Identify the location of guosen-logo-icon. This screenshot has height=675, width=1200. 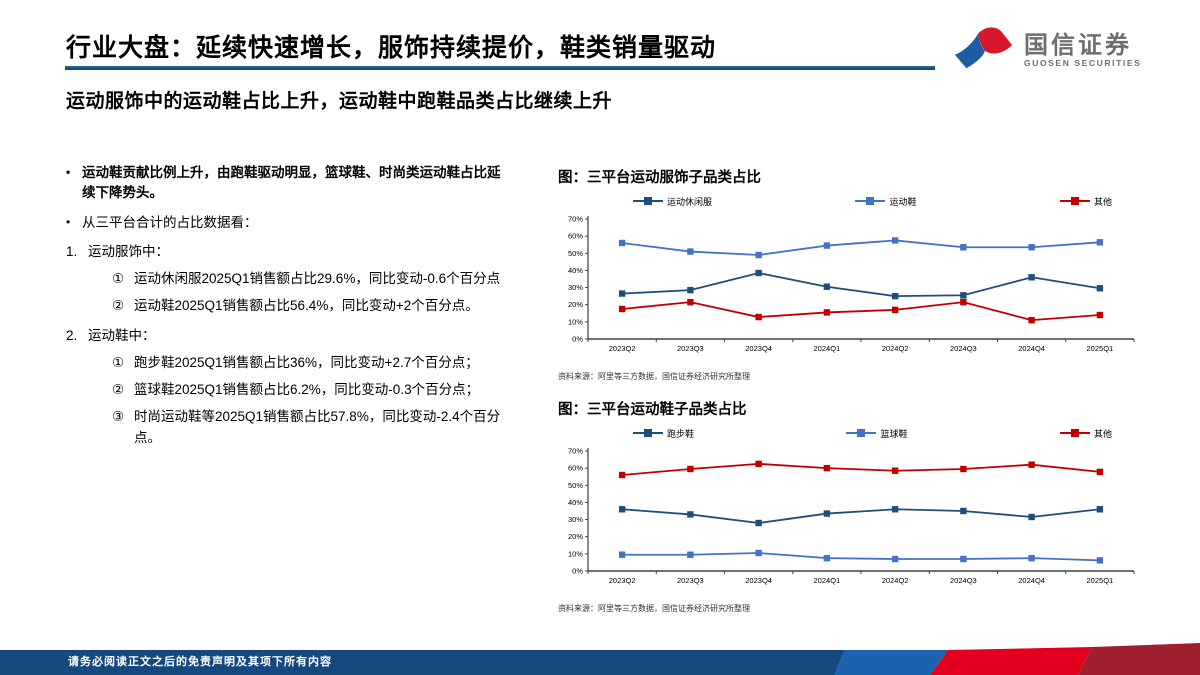
(983, 50).